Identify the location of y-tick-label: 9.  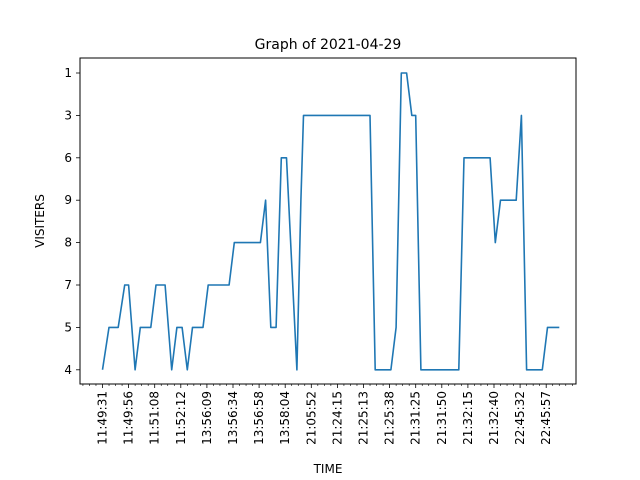
(68, 200).